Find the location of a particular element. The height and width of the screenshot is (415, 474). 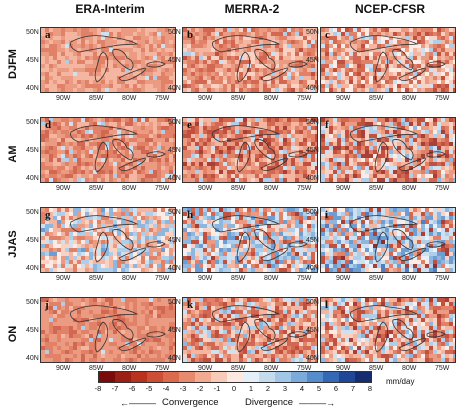

colorbar-tick-label: 1 is located at coordinates (251, 388).